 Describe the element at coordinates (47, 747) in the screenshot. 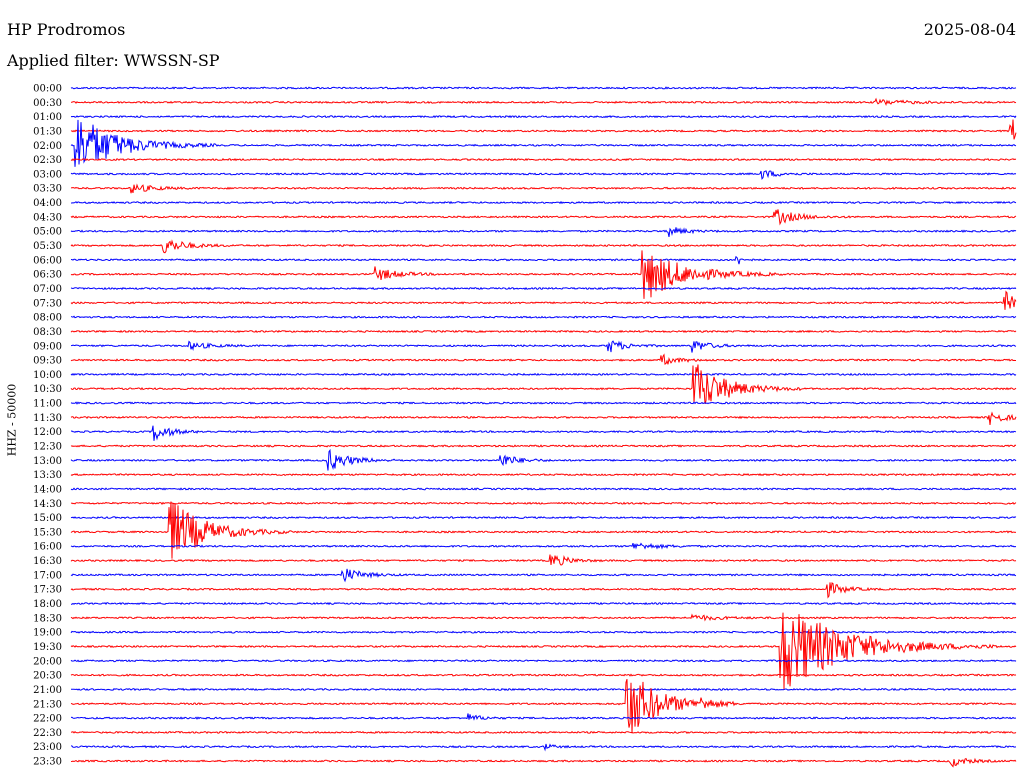

I see `row-time-label: 23:00` at that location.